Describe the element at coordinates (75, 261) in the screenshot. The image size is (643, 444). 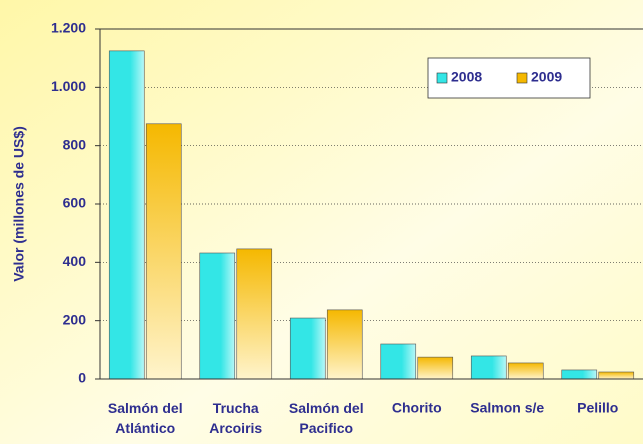
I see `y-tick-label: 400` at that location.